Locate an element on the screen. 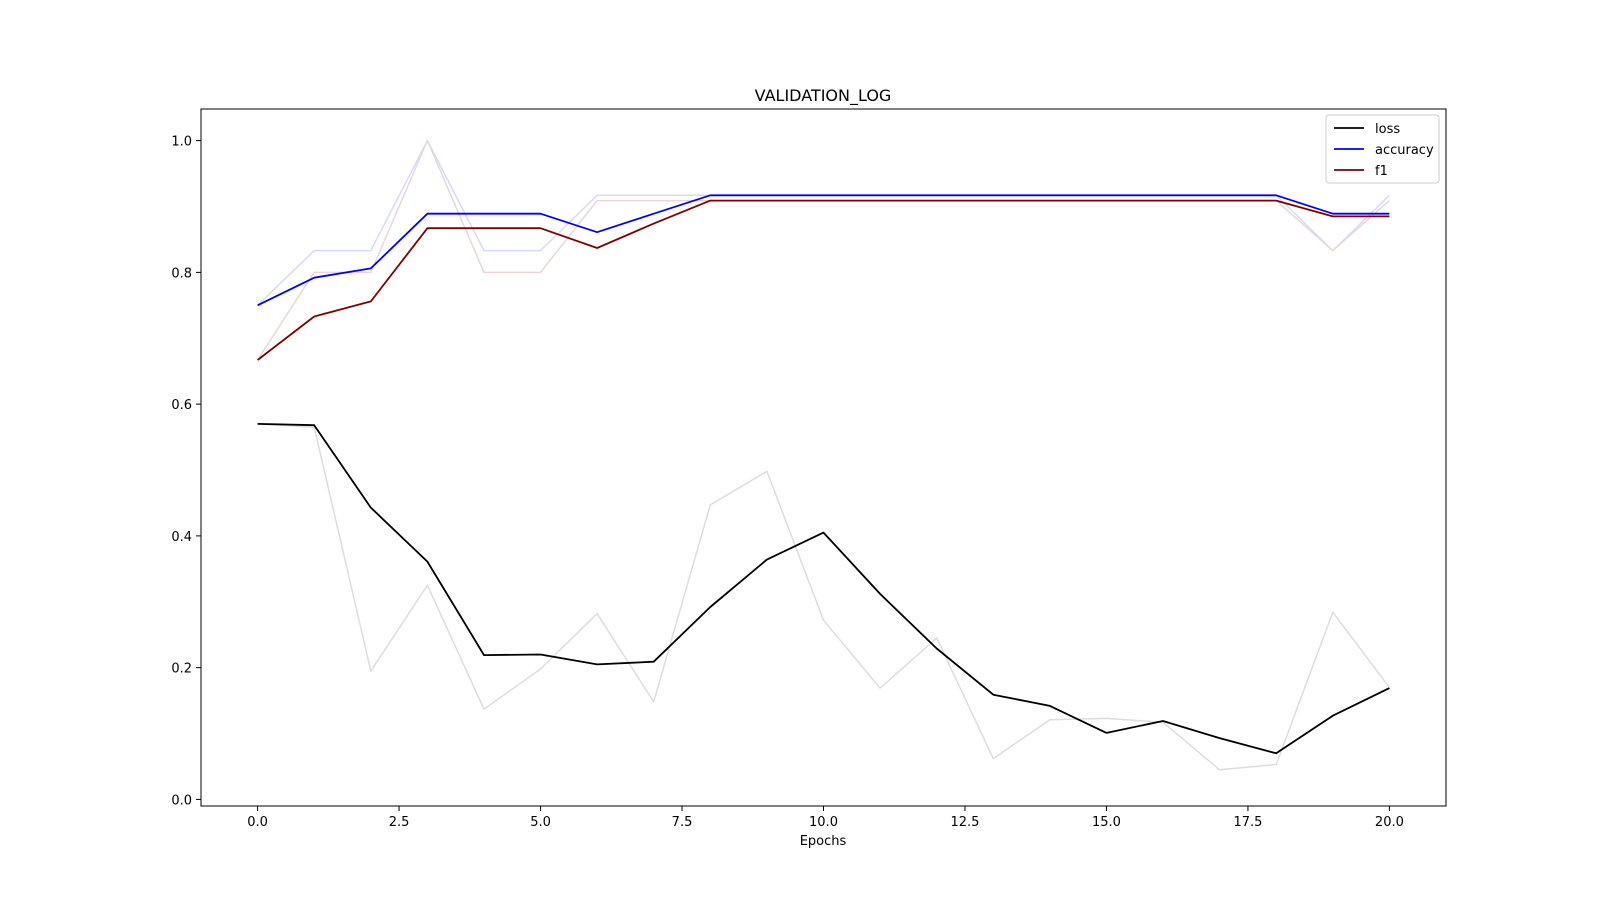  x-tick-label: 0.0 is located at coordinates (257, 822).